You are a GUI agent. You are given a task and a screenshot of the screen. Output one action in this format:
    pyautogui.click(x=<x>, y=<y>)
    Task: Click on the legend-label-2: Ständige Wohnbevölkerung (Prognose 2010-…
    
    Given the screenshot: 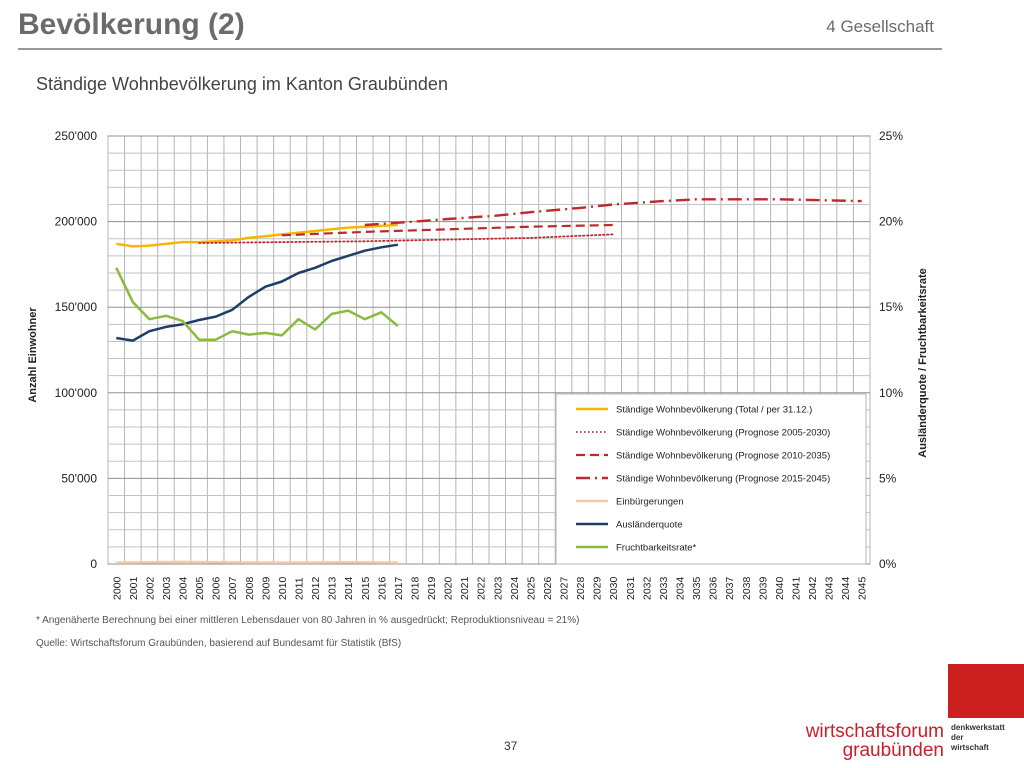 What is the action you would take?
    pyautogui.click(x=723, y=456)
    